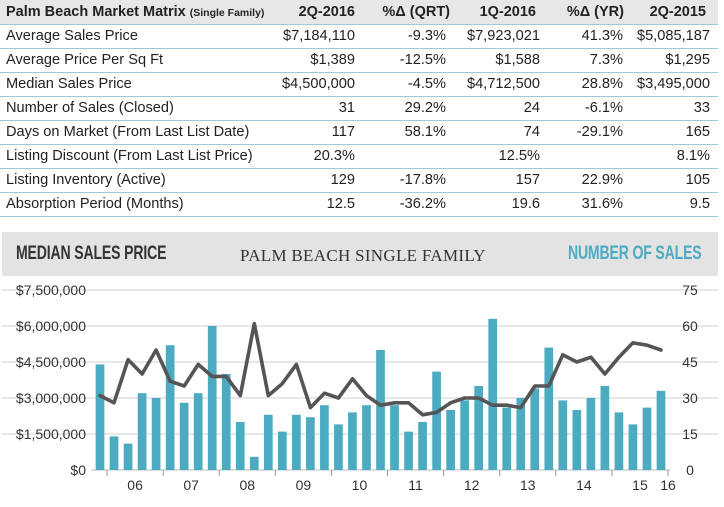  Describe the element at coordinates (51, 290) in the screenshot. I see `y-left-tick-label: $7,500,000` at that location.